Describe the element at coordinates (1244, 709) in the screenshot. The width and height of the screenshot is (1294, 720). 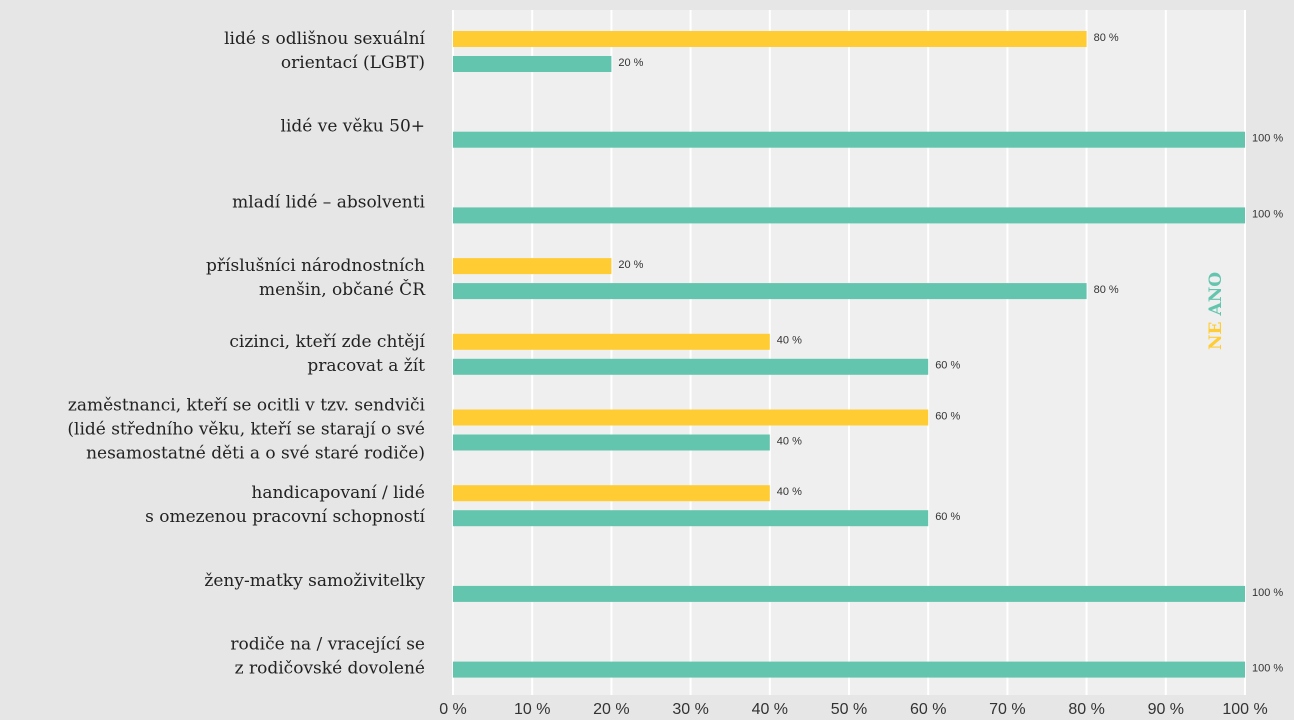
I see `x-tick-label: 100 %` at that location.